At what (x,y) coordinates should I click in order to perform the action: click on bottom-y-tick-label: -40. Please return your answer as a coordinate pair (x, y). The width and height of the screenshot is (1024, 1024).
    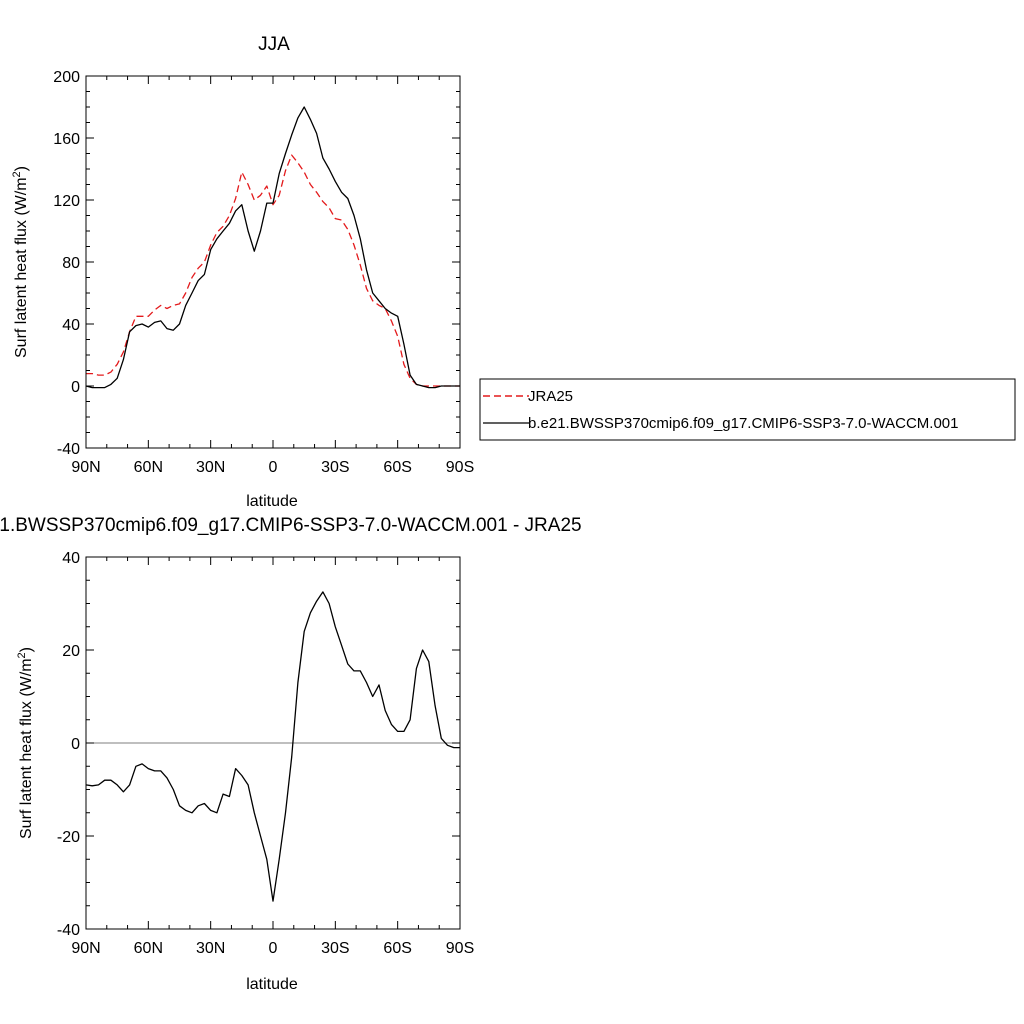
    Looking at the image, I should click on (68, 930).